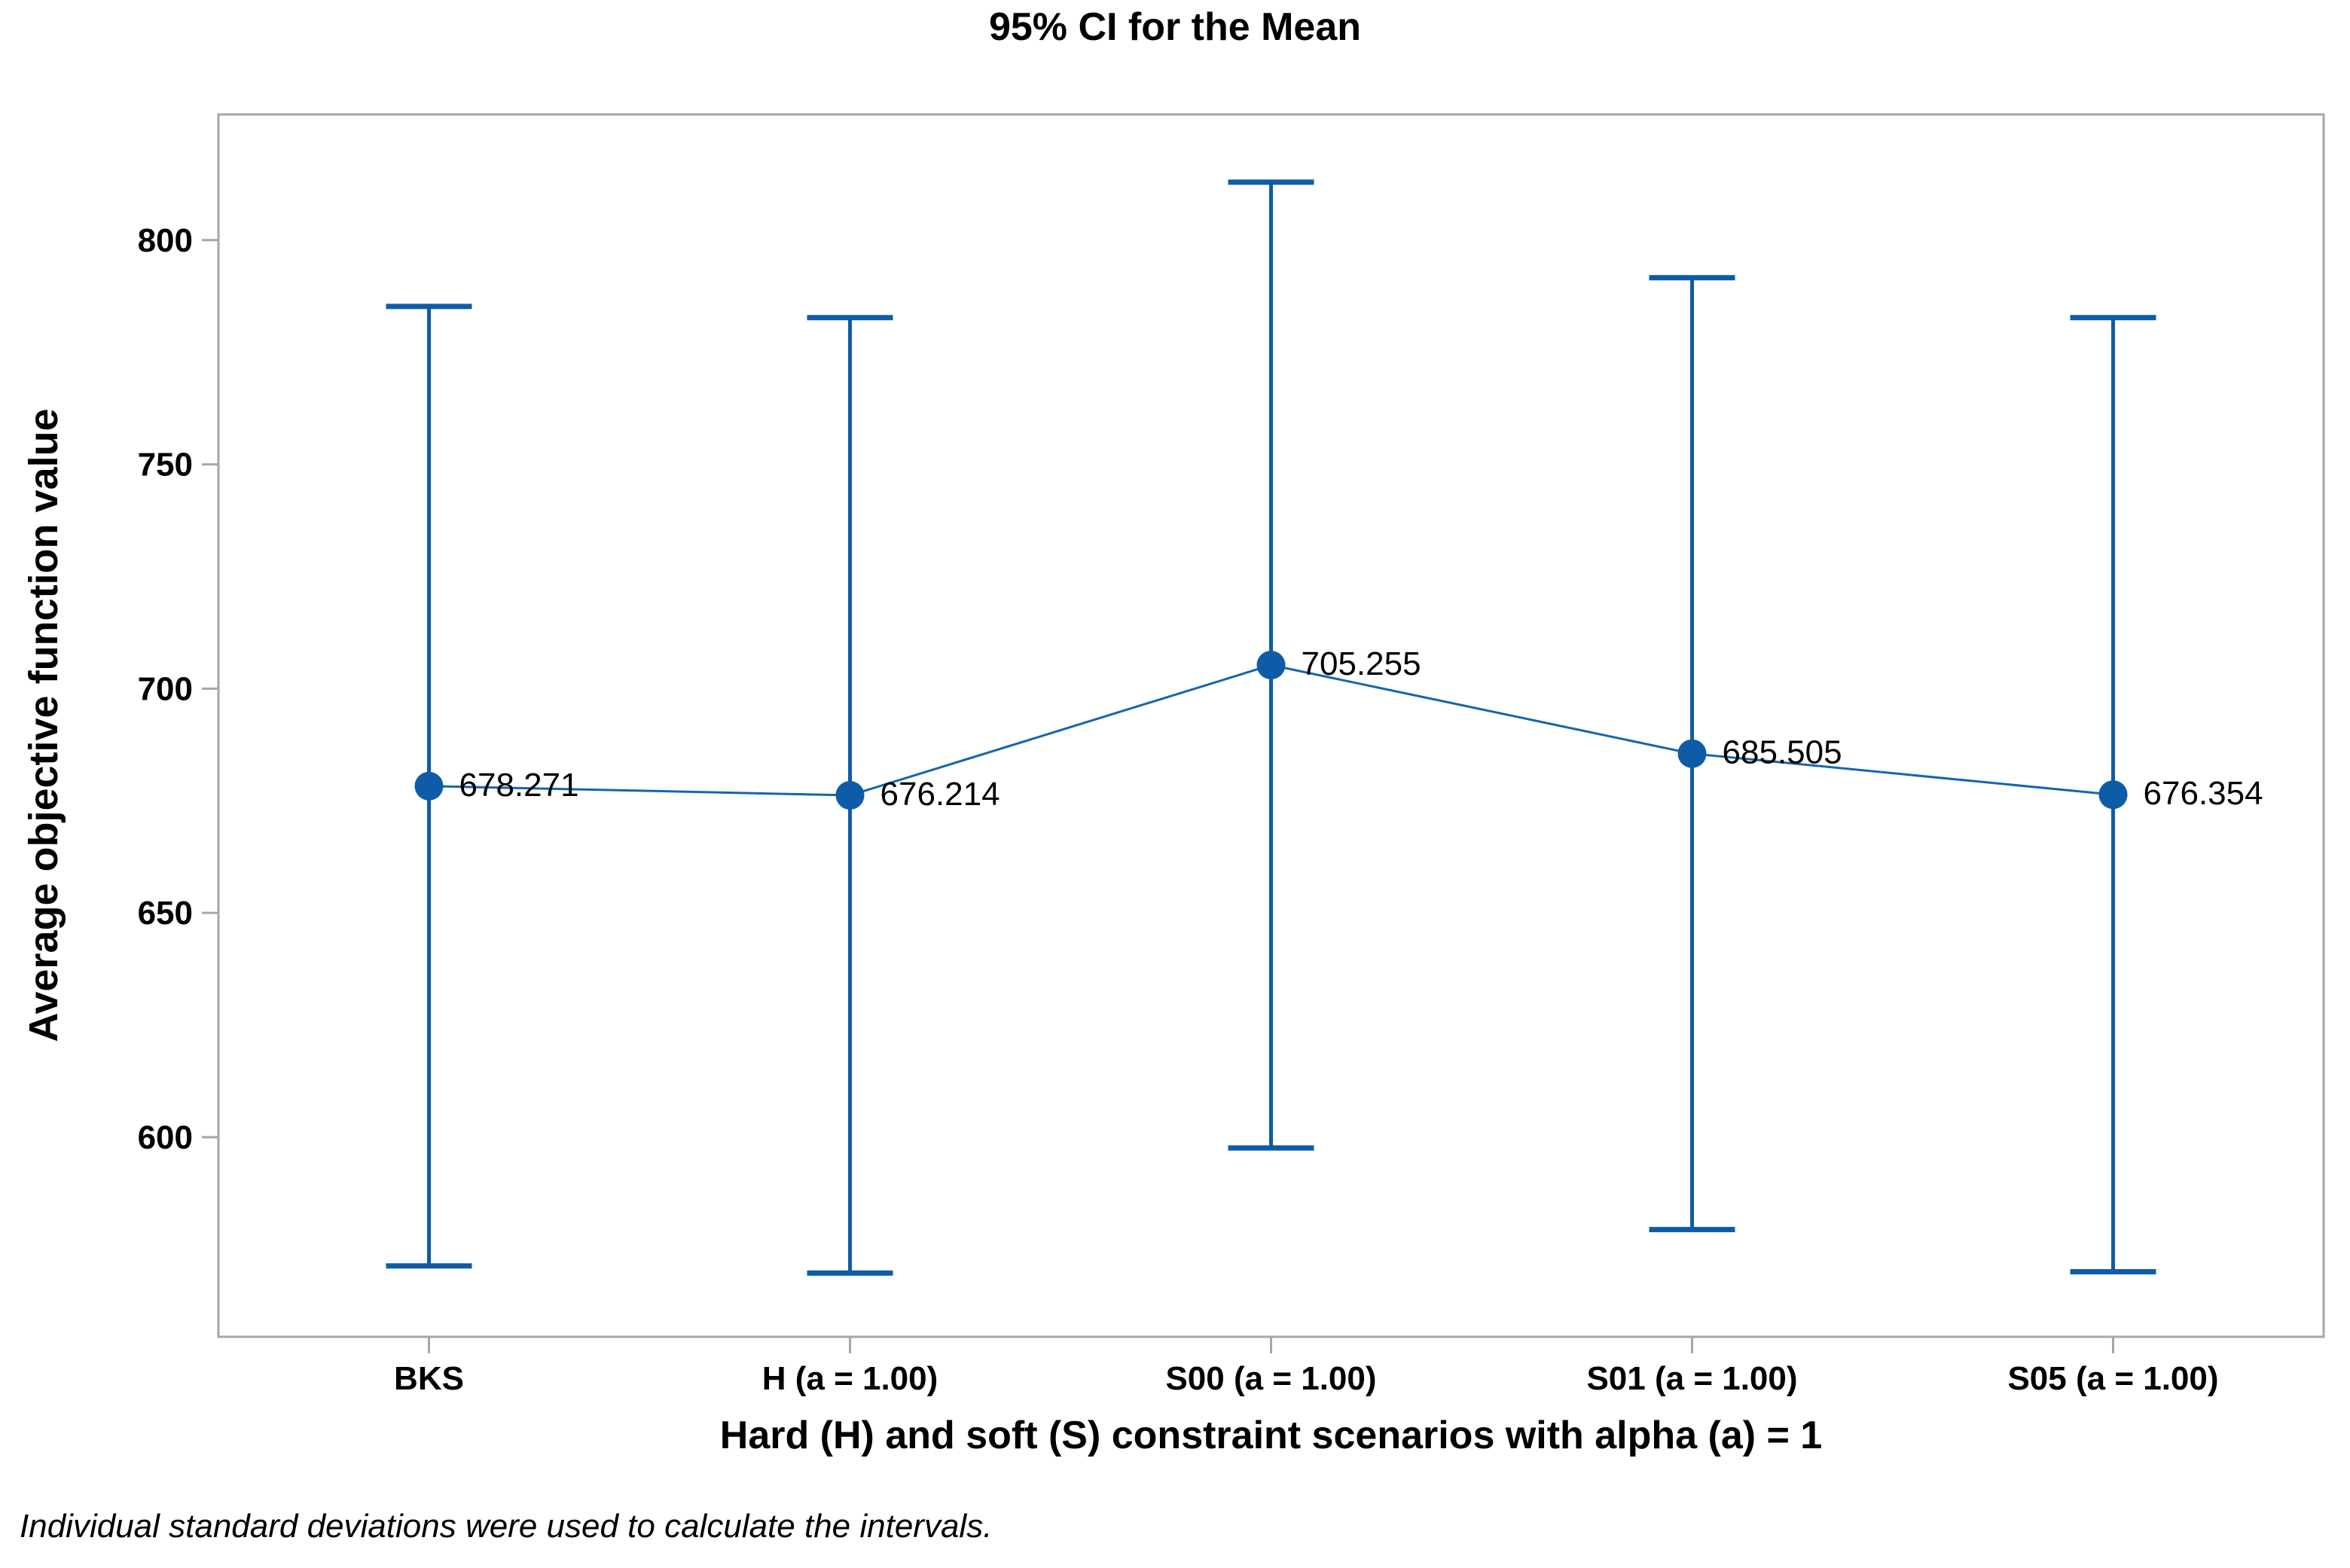 The image size is (2350, 1568). What do you see at coordinates (165, 914) in the screenshot?
I see `y-tick-label: 650` at bounding box center [165, 914].